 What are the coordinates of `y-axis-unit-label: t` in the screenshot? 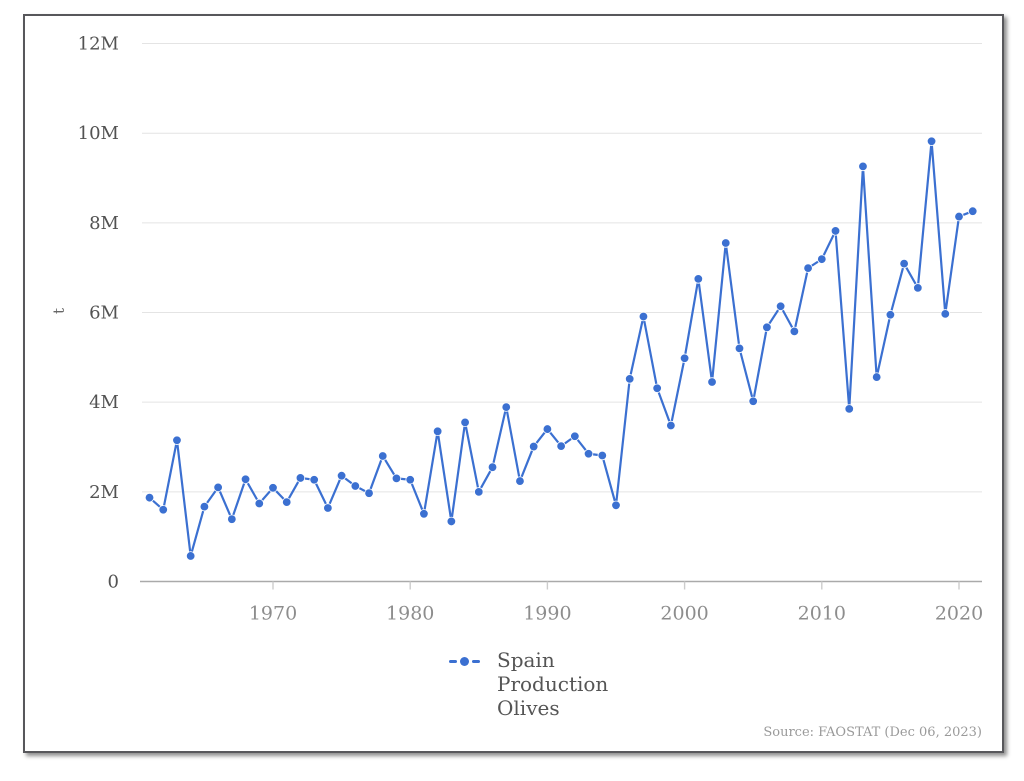 It's located at (59, 311).